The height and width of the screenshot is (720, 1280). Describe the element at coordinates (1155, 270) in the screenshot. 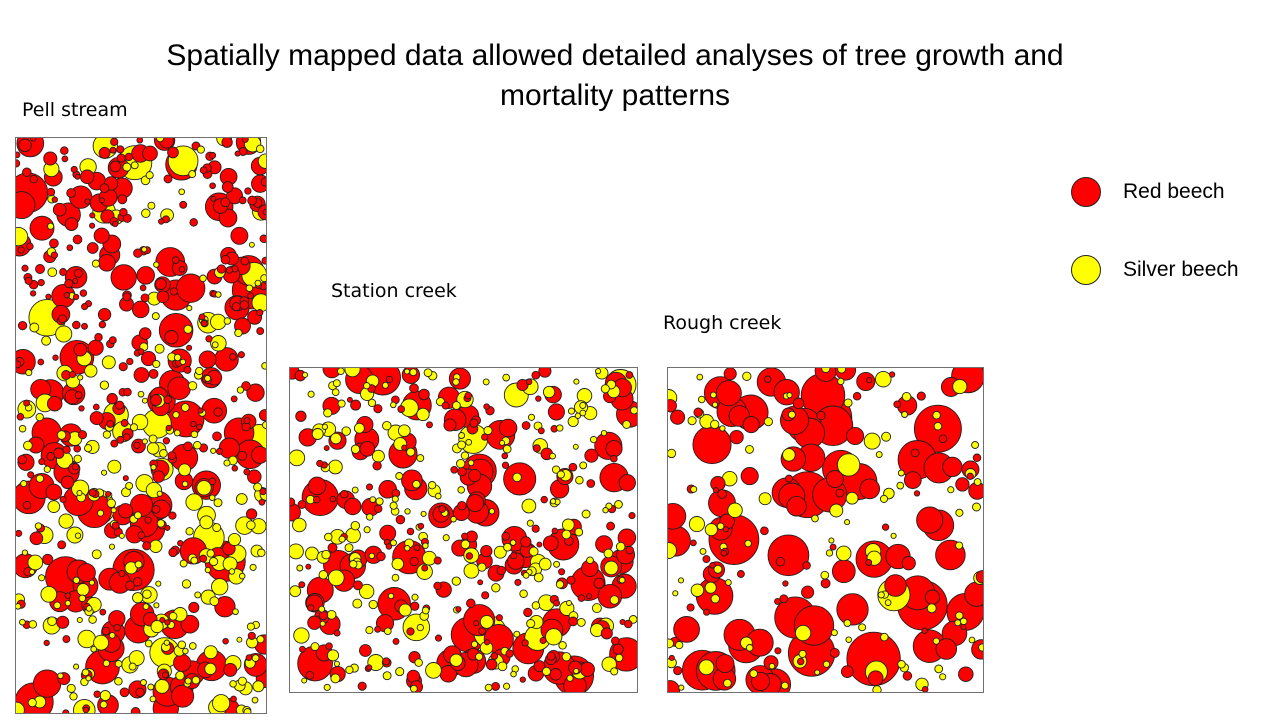

I see `legend-item-silver-beech: Silver beech` at that location.